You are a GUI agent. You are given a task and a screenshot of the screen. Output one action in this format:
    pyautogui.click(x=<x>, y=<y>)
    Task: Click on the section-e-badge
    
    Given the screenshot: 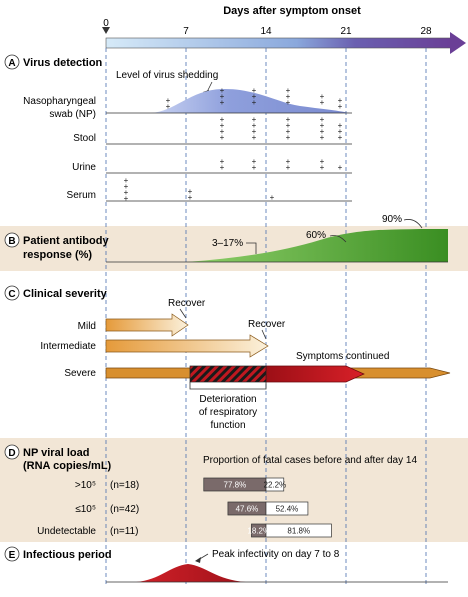 What is the action you would take?
    pyautogui.click(x=12, y=554)
    